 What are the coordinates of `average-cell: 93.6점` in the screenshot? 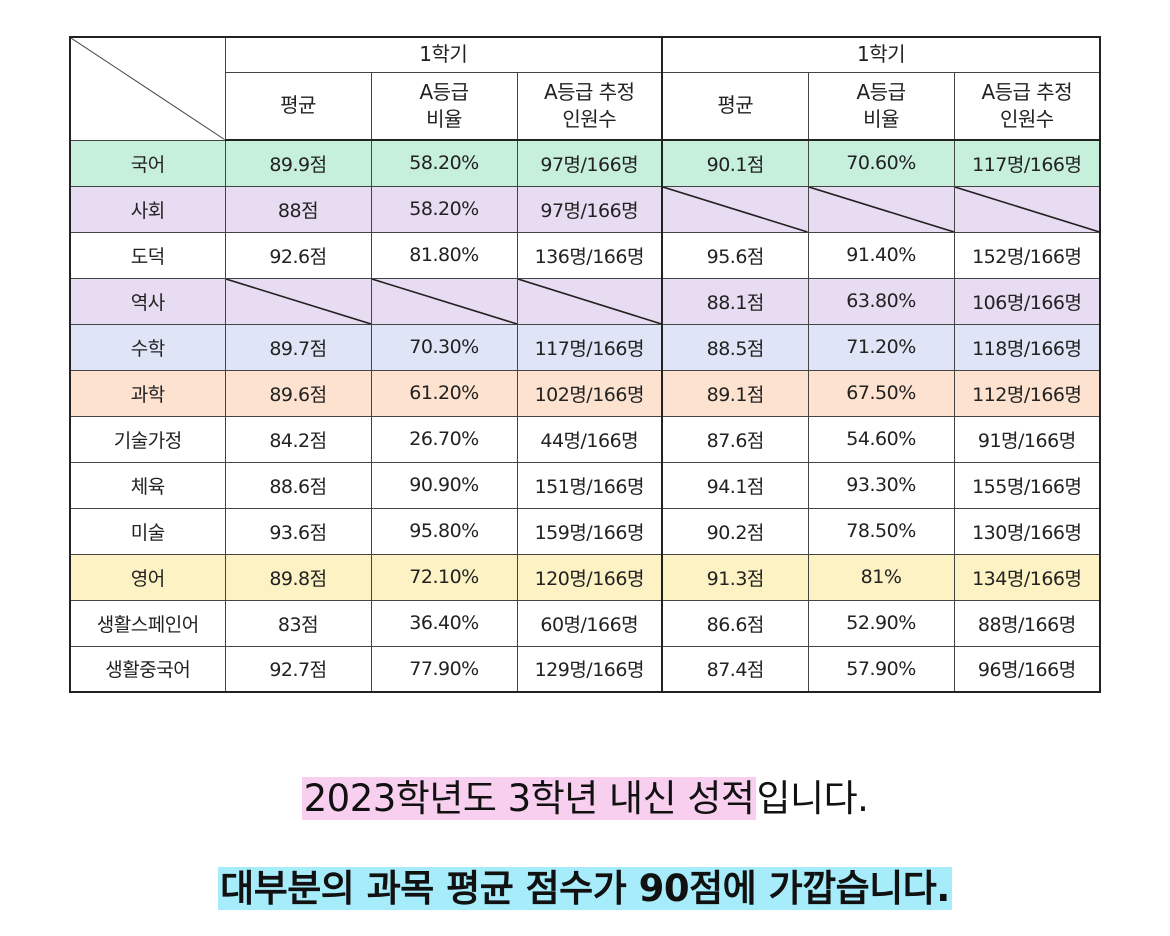 It's located at (298, 531).